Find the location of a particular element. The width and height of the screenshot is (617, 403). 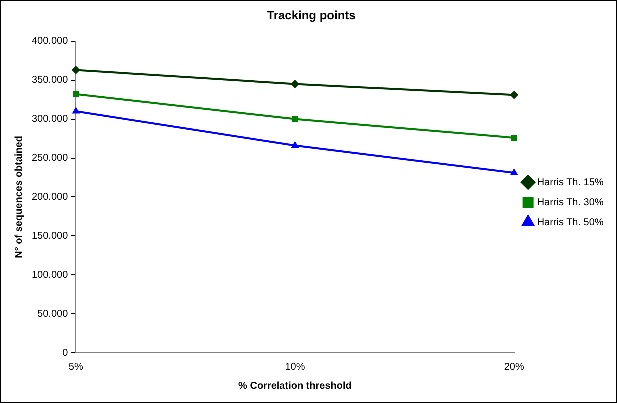

x-tick-label: 10% is located at coordinates (295, 367).